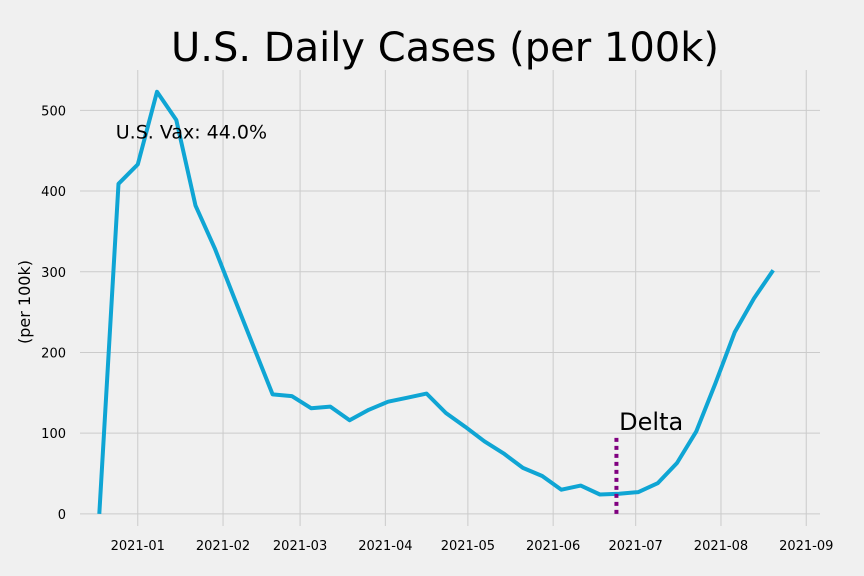 This screenshot has width=864, height=576. I want to click on x-tick-label: 2021-02, so click(223, 546).